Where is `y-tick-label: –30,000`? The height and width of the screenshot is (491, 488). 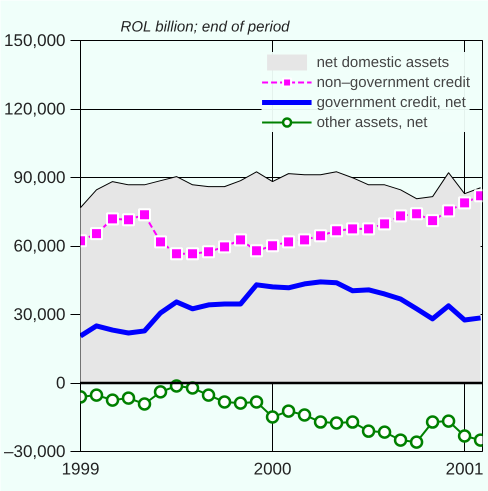
y-tick-label: –30,000 is located at coordinates (35, 451).